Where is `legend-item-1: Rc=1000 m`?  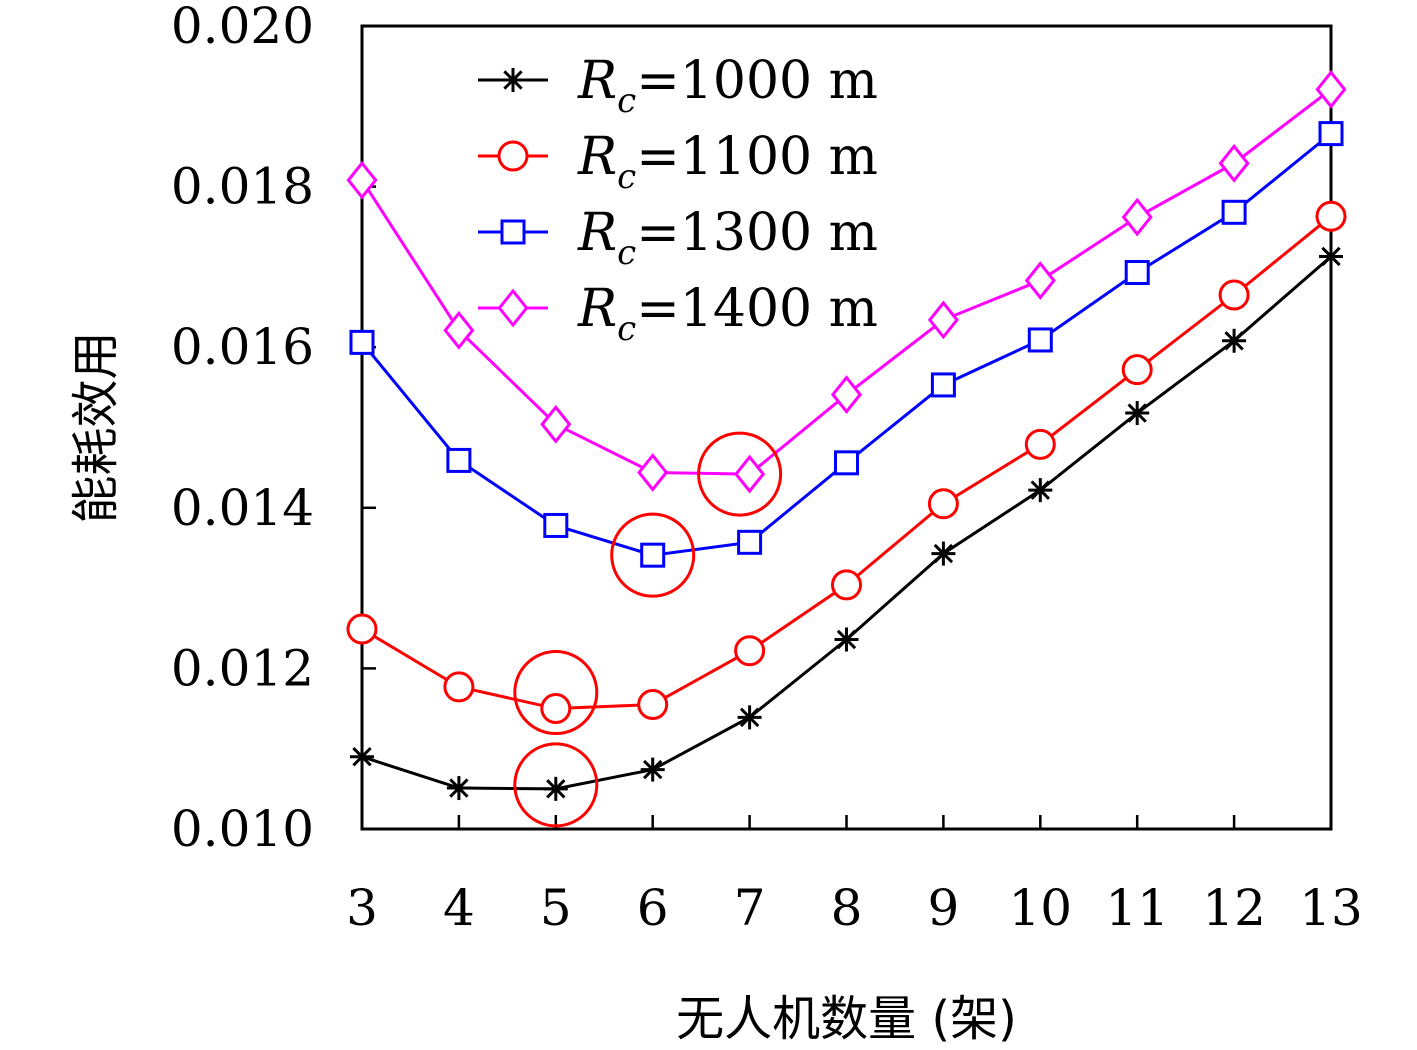 legend-item-1: Rc=1000 m is located at coordinates (678, 86).